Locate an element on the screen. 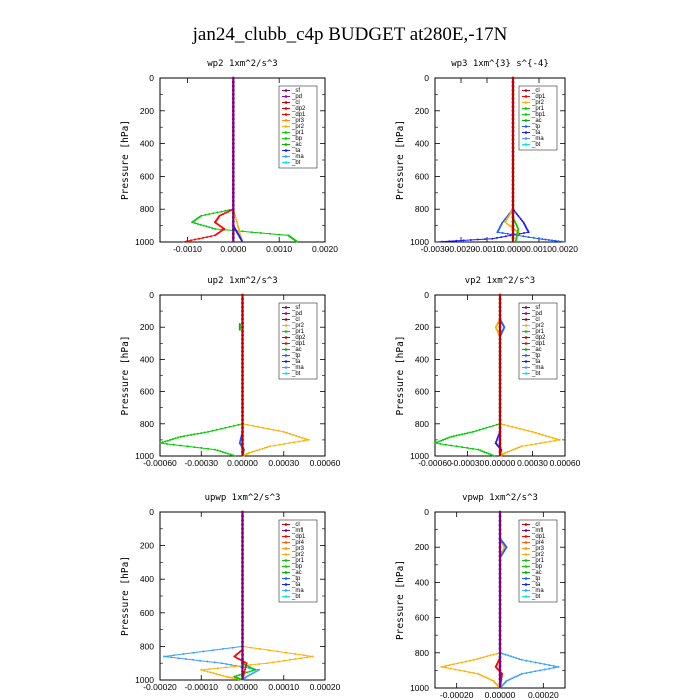 The image size is (700, 700). y-tick-label: 1000 is located at coordinates (144, 242).